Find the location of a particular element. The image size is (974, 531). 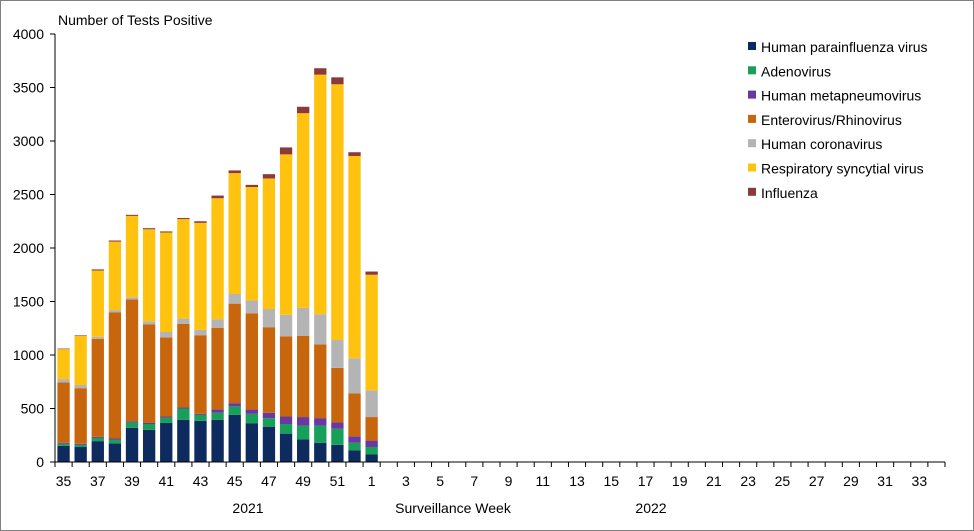

legend-label: Human parainfluenza virus is located at coordinates (844, 47).